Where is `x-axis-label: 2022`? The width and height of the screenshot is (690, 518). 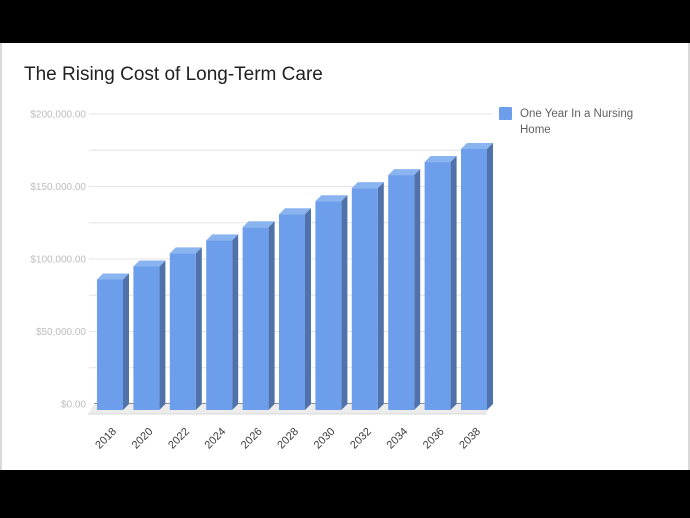 x-axis-label: 2022 is located at coordinates (179, 439).